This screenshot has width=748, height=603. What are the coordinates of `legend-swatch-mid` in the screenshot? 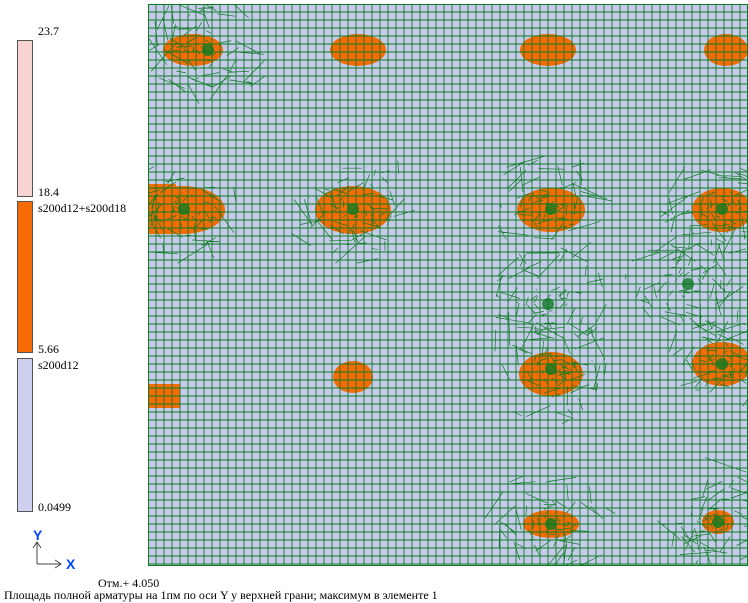 It's located at (25, 277).